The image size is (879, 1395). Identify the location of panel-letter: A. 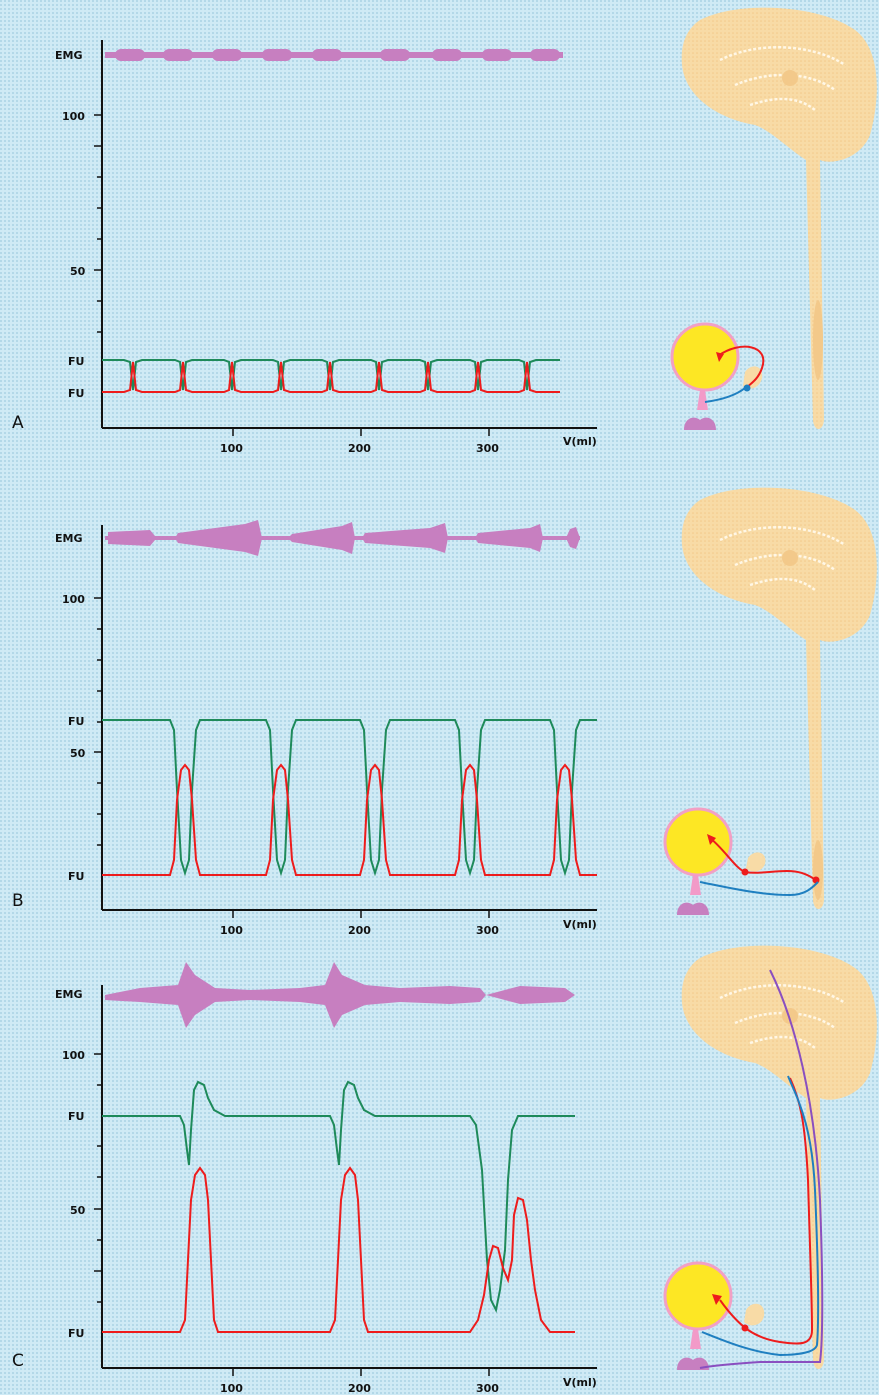
(18, 423).